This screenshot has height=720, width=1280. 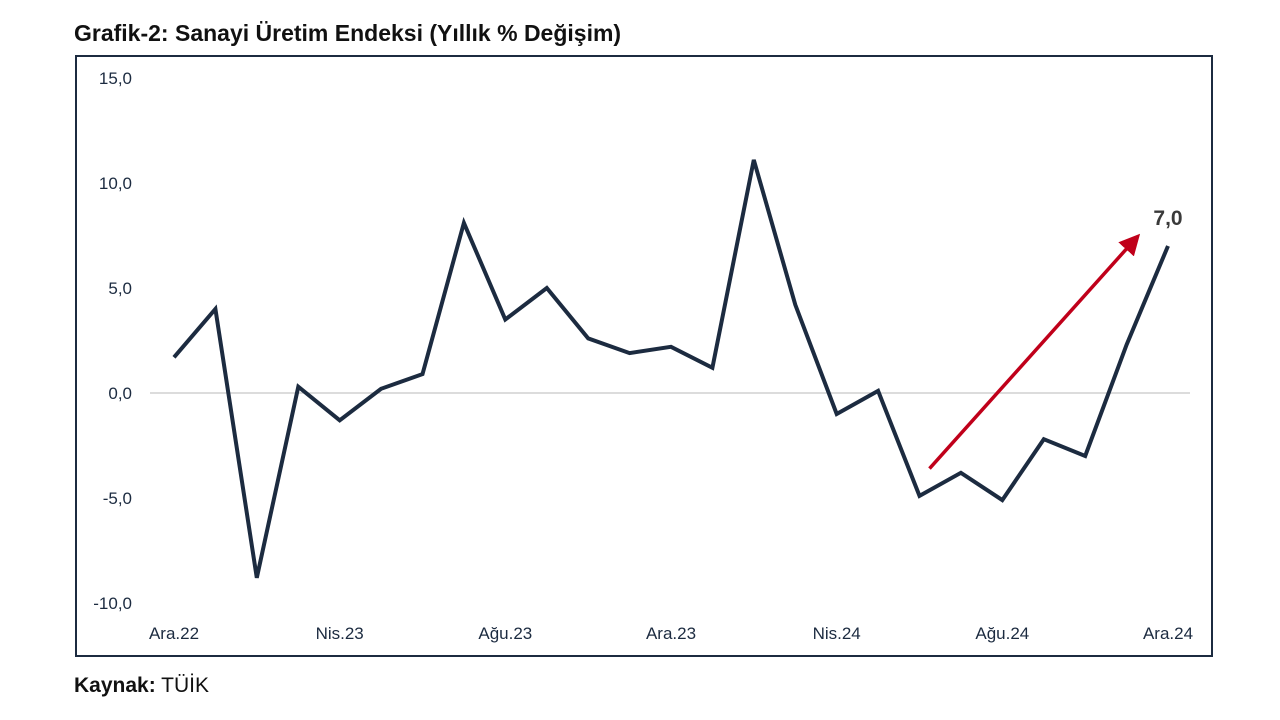 I want to click on y-tick-label: 15,0, so click(x=115, y=78).